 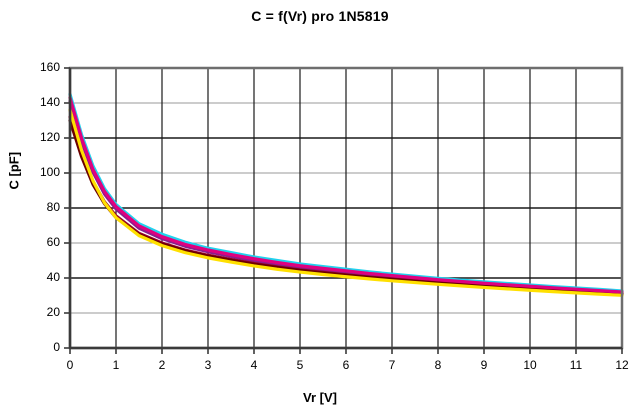 I want to click on x-tick-label: 7, so click(x=392, y=365).